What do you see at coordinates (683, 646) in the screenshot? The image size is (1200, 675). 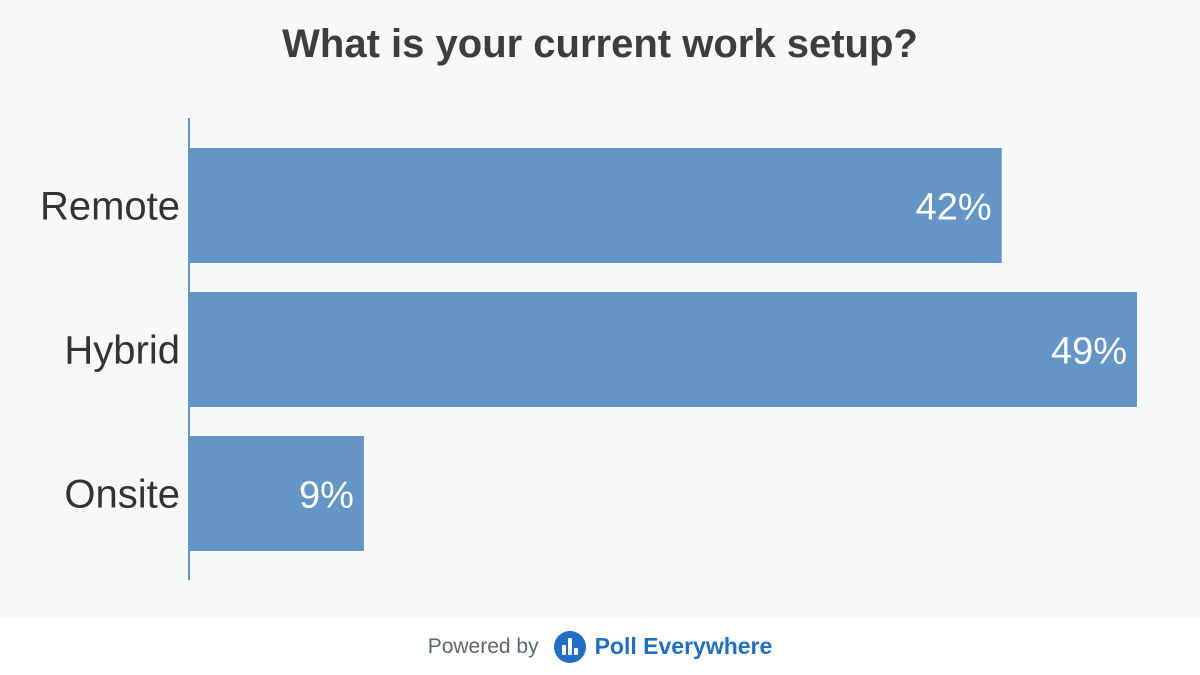 I see `brand-name: Poll Everywhere` at bounding box center [683, 646].